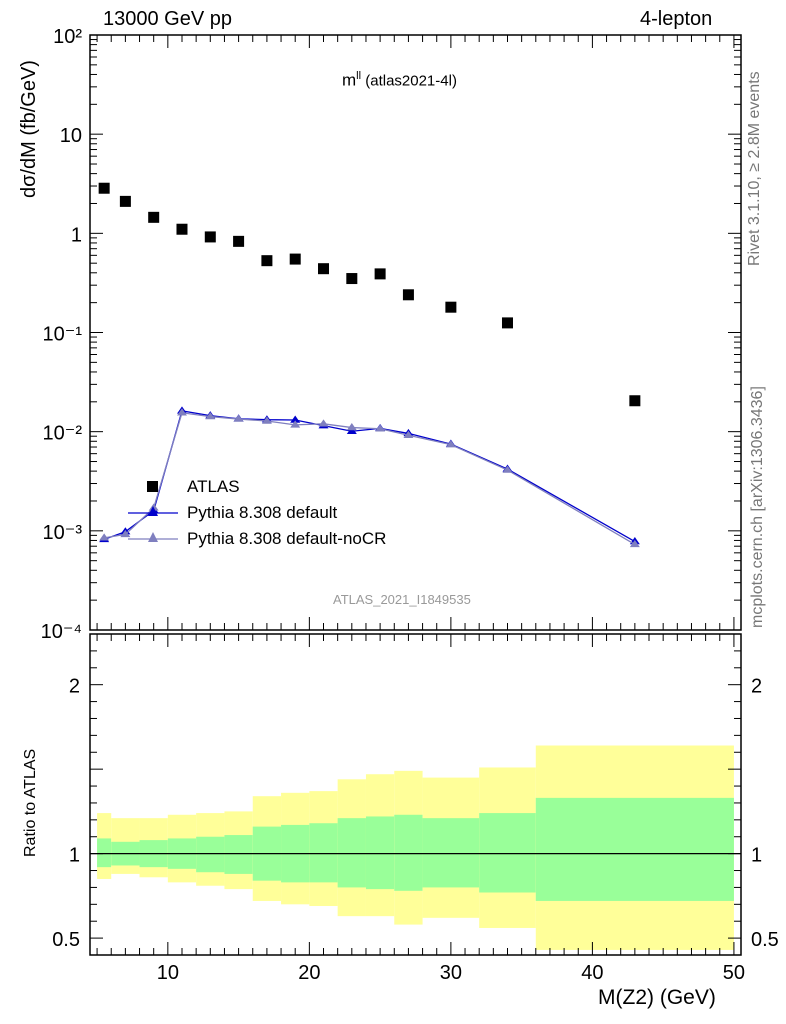 This screenshot has width=786, height=1024. I want to click on legend-markers, so click(153, 511).